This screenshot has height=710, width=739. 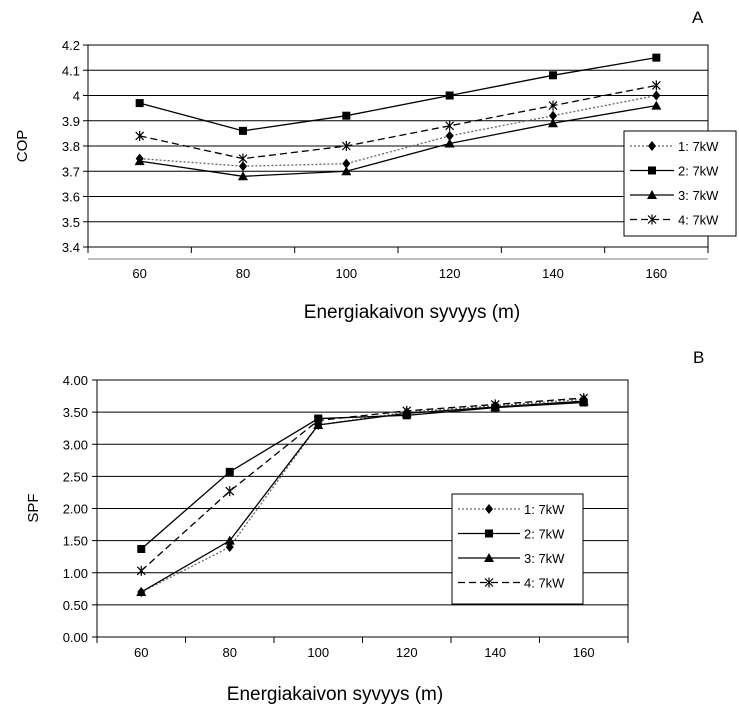 I want to click on panel-label: A, so click(x=698, y=17).